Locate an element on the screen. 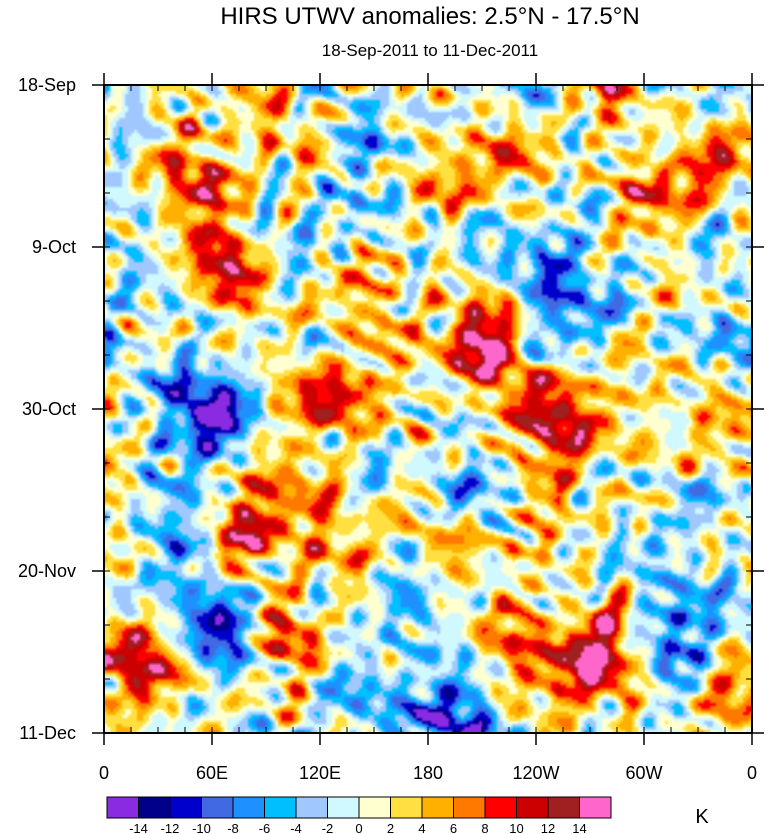  y-tick-label: 20-Nov is located at coordinates (47, 571).